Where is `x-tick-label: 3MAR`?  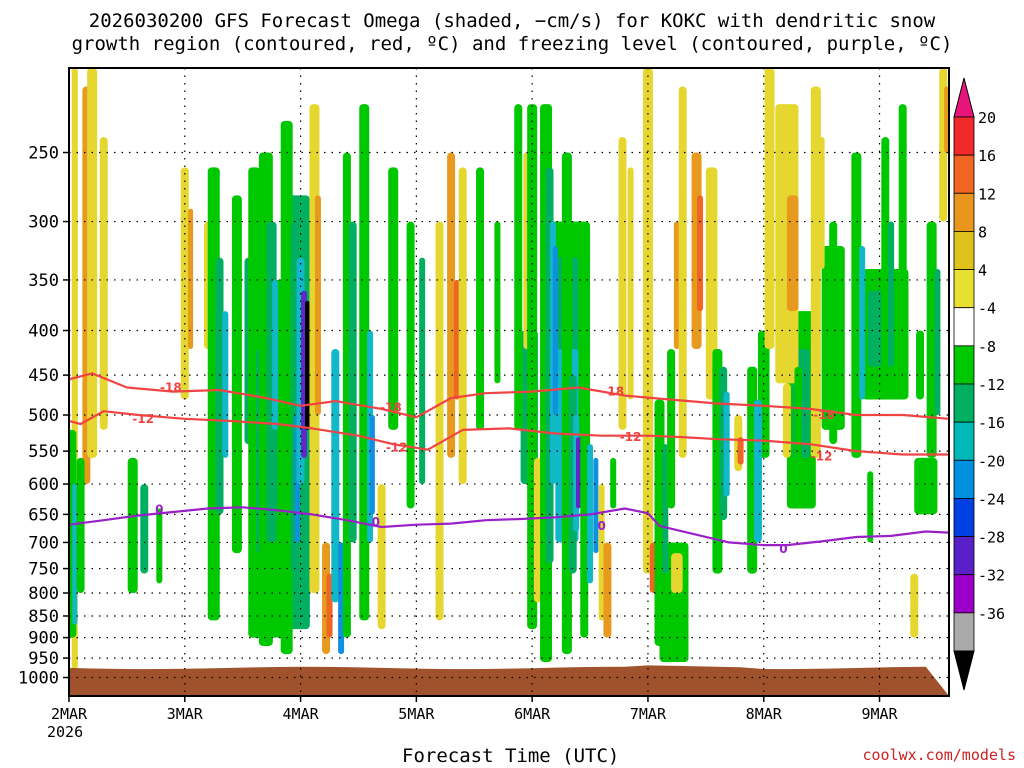
x-tick-label: 3MAR is located at coordinates (185, 714).